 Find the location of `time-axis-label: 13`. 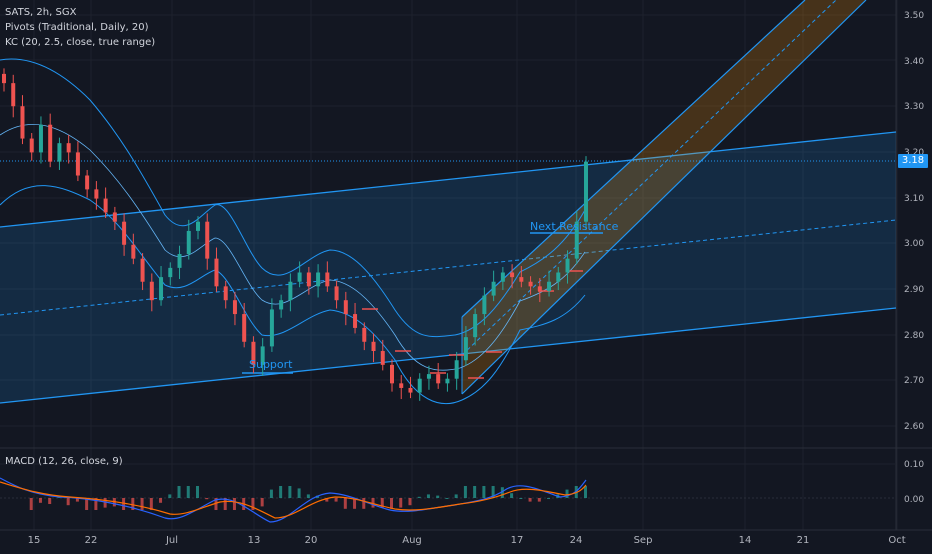

time-axis-label: 13 is located at coordinates (254, 540).